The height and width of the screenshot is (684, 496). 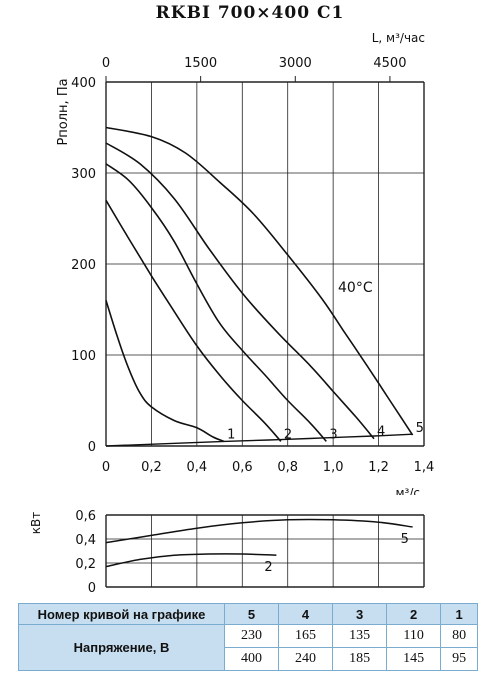 What do you see at coordinates (378, 467) in the screenshot?
I see `x-tick-label: 1,2` at bounding box center [378, 467].